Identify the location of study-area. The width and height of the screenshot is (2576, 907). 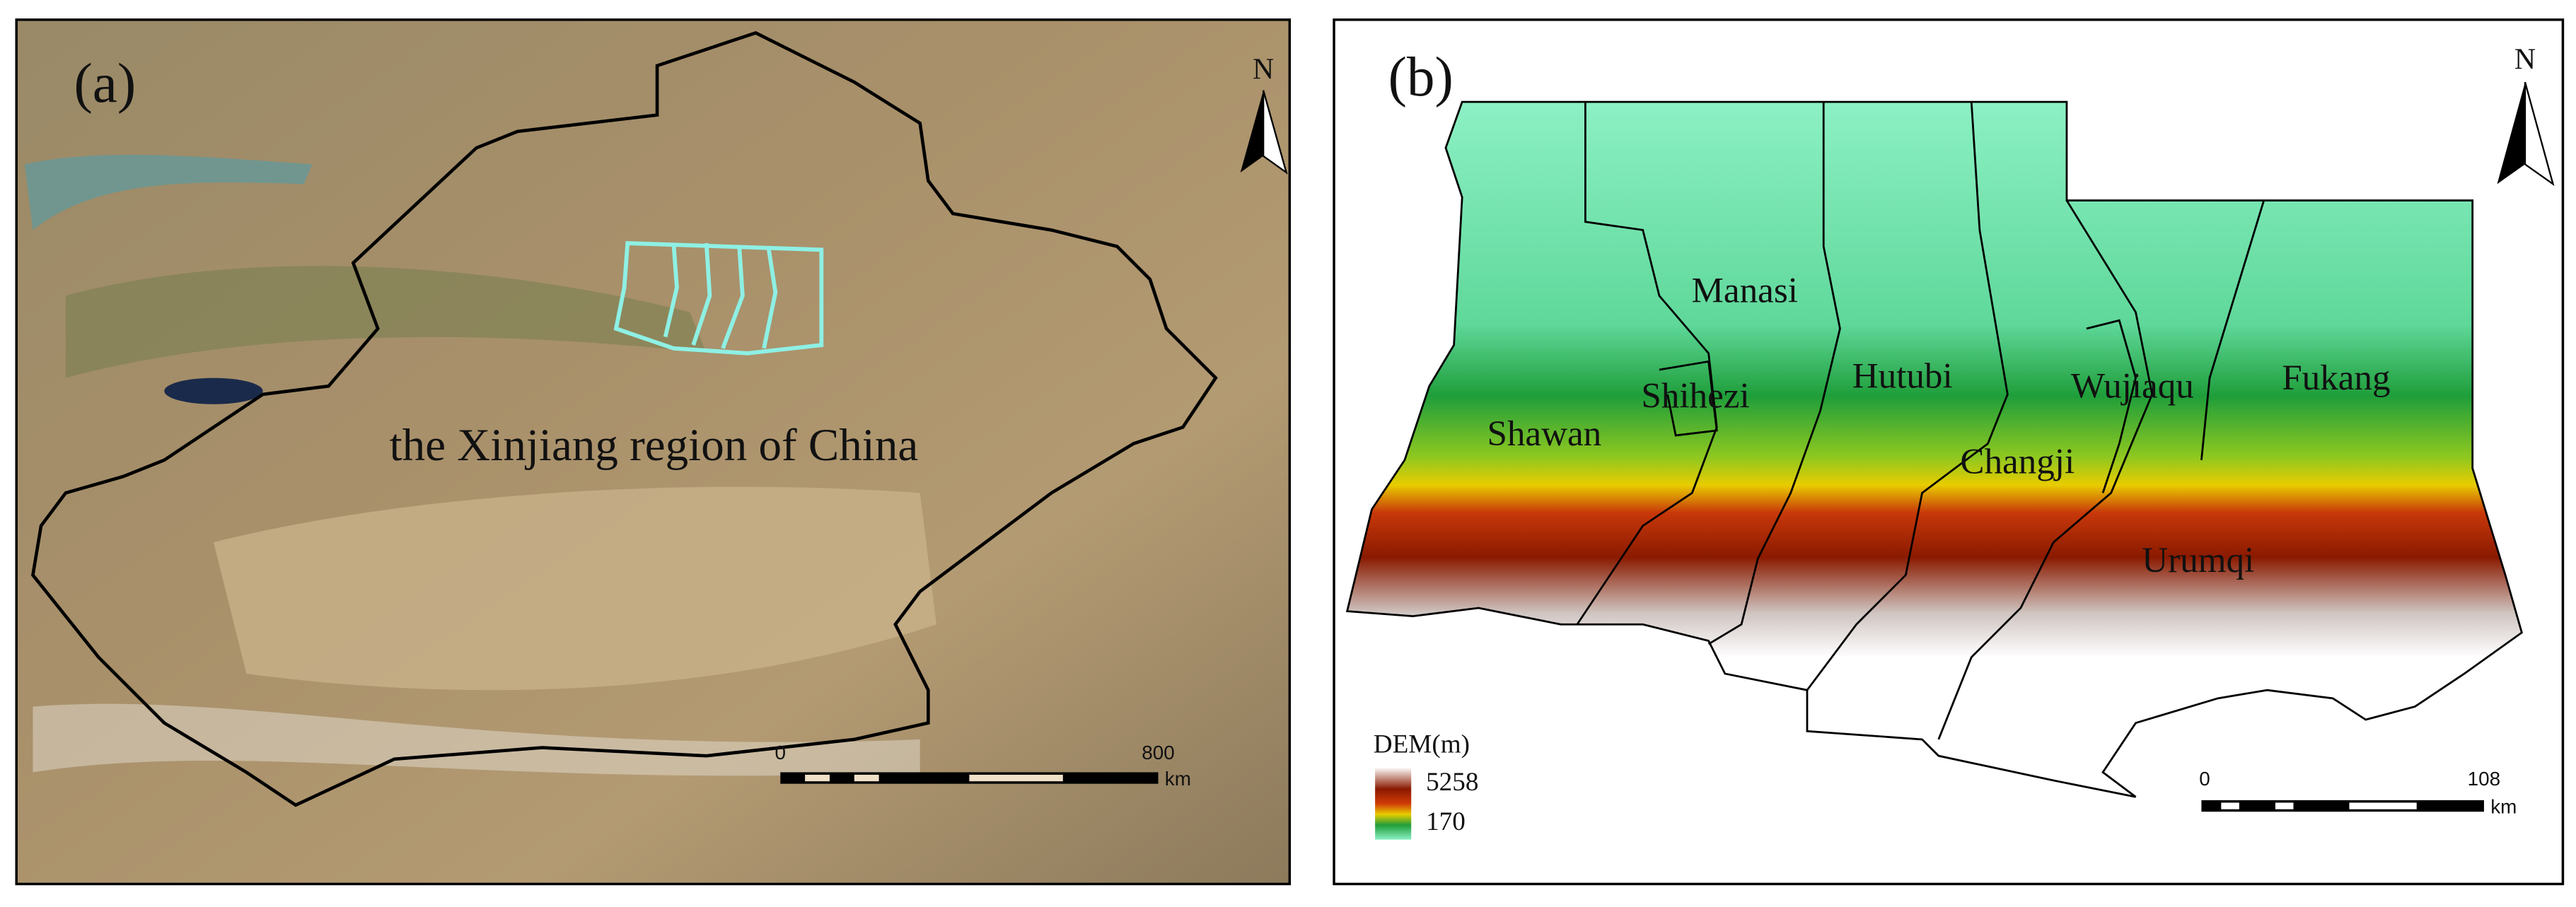
(718, 298).